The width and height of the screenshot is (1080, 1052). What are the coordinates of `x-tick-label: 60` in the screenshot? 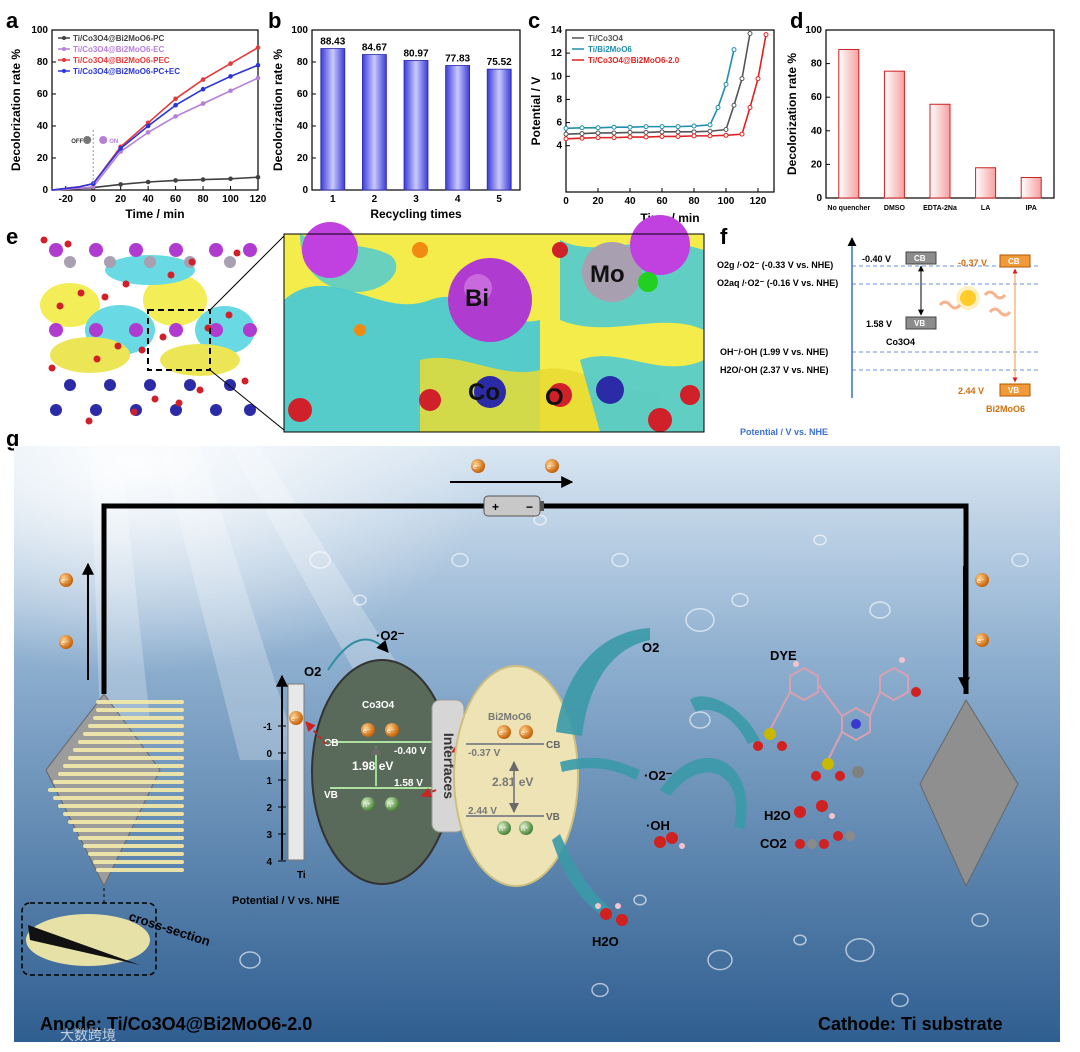 It's located at (662, 201).